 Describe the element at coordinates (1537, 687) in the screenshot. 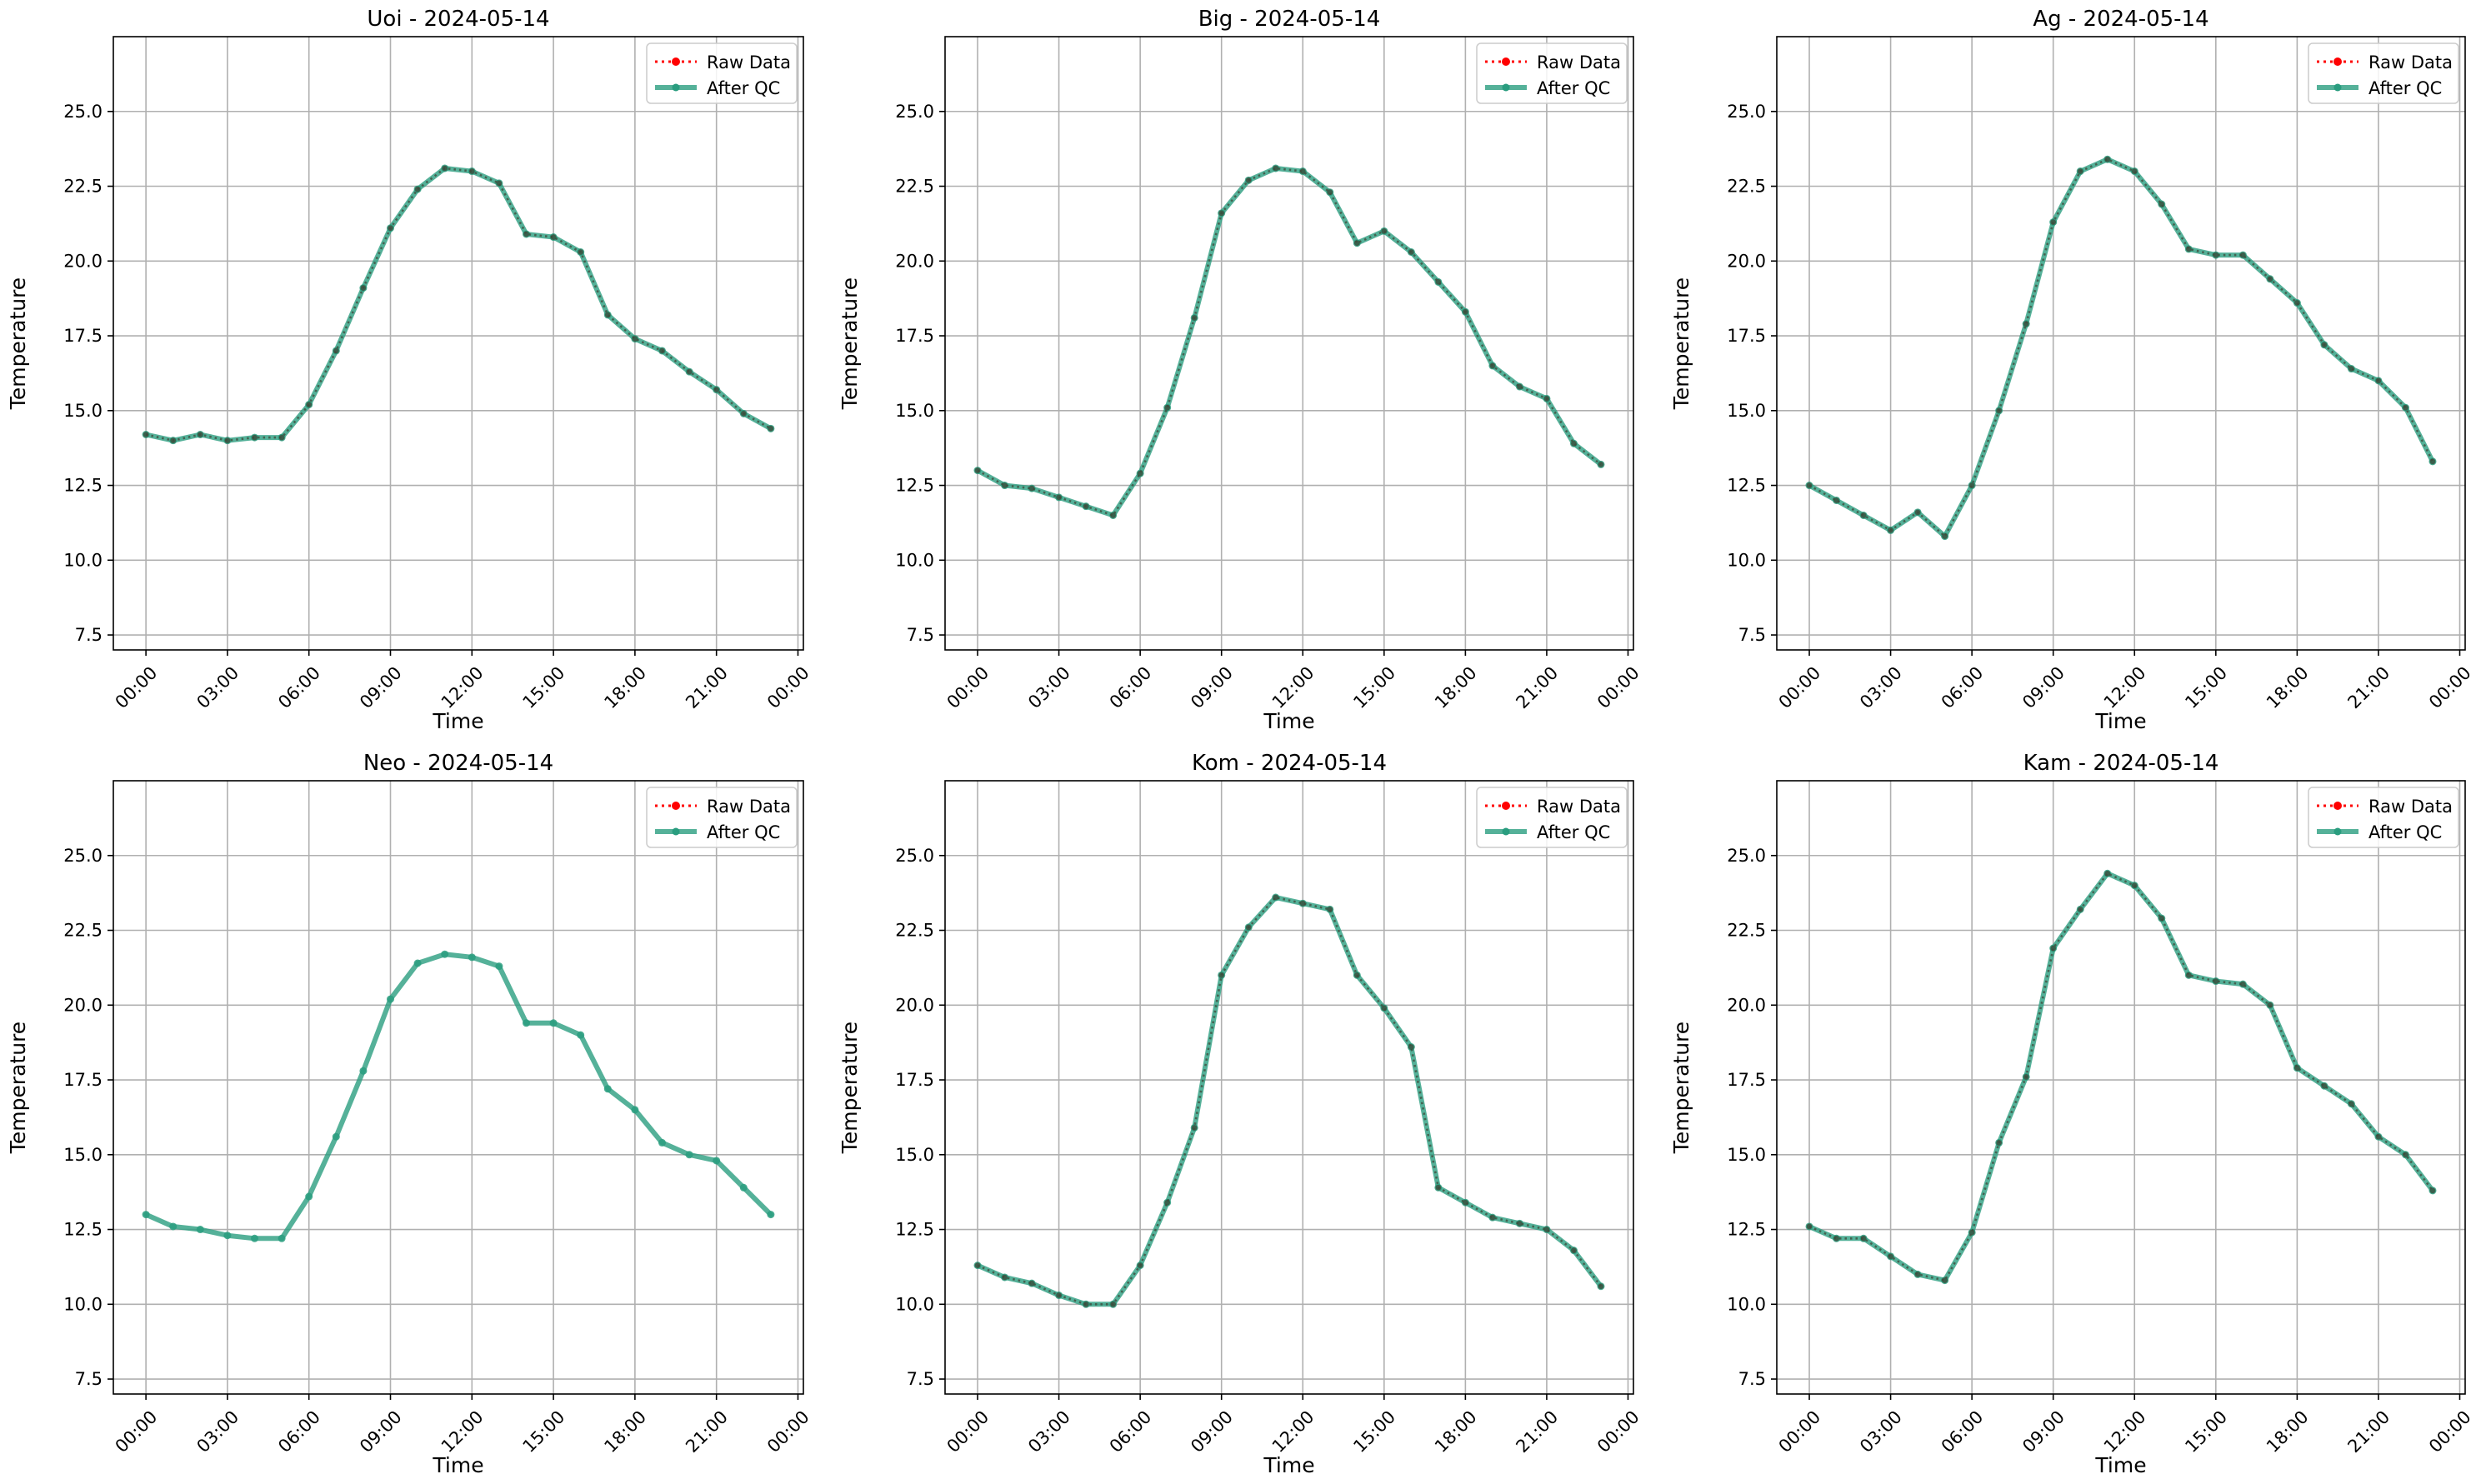

I see `x-tick-label: 21:00` at that location.